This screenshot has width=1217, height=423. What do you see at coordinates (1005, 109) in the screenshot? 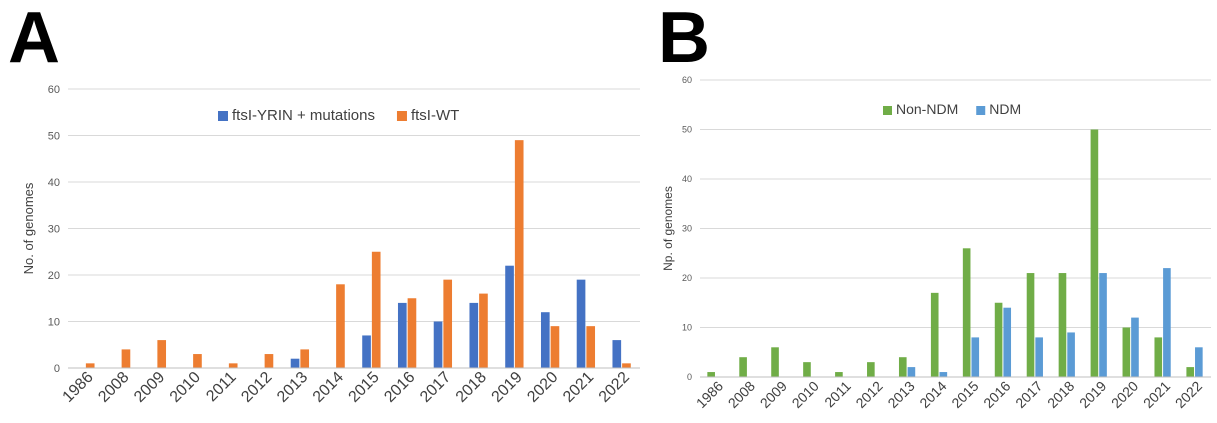
I see `chart-b-legend-label: NDM` at bounding box center [1005, 109].